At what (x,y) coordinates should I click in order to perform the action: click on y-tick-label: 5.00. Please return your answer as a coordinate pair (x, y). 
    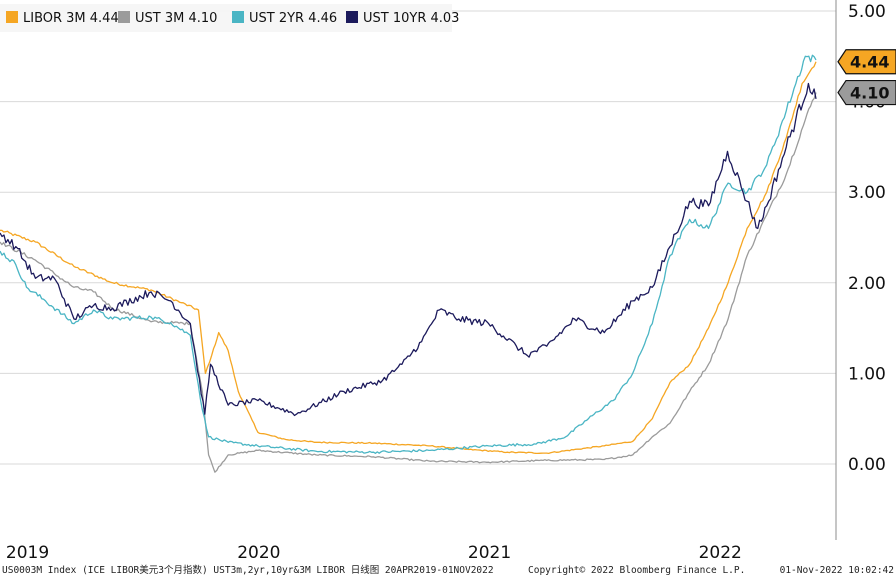
    Looking at the image, I should click on (867, 12).